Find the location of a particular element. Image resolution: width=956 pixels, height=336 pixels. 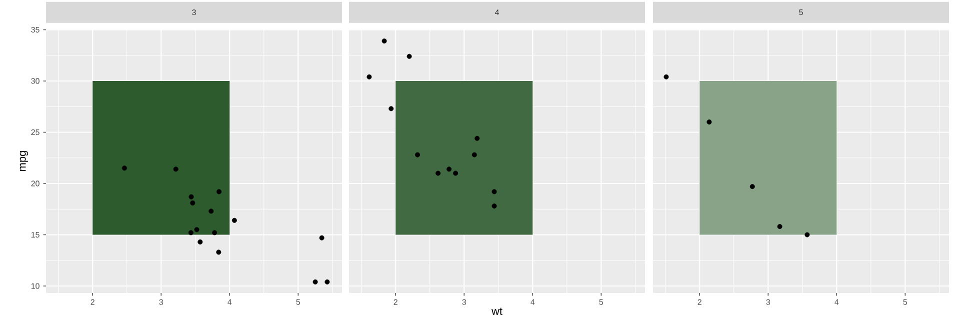

y-axis-title: mpg is located at coordinates (24, 161).